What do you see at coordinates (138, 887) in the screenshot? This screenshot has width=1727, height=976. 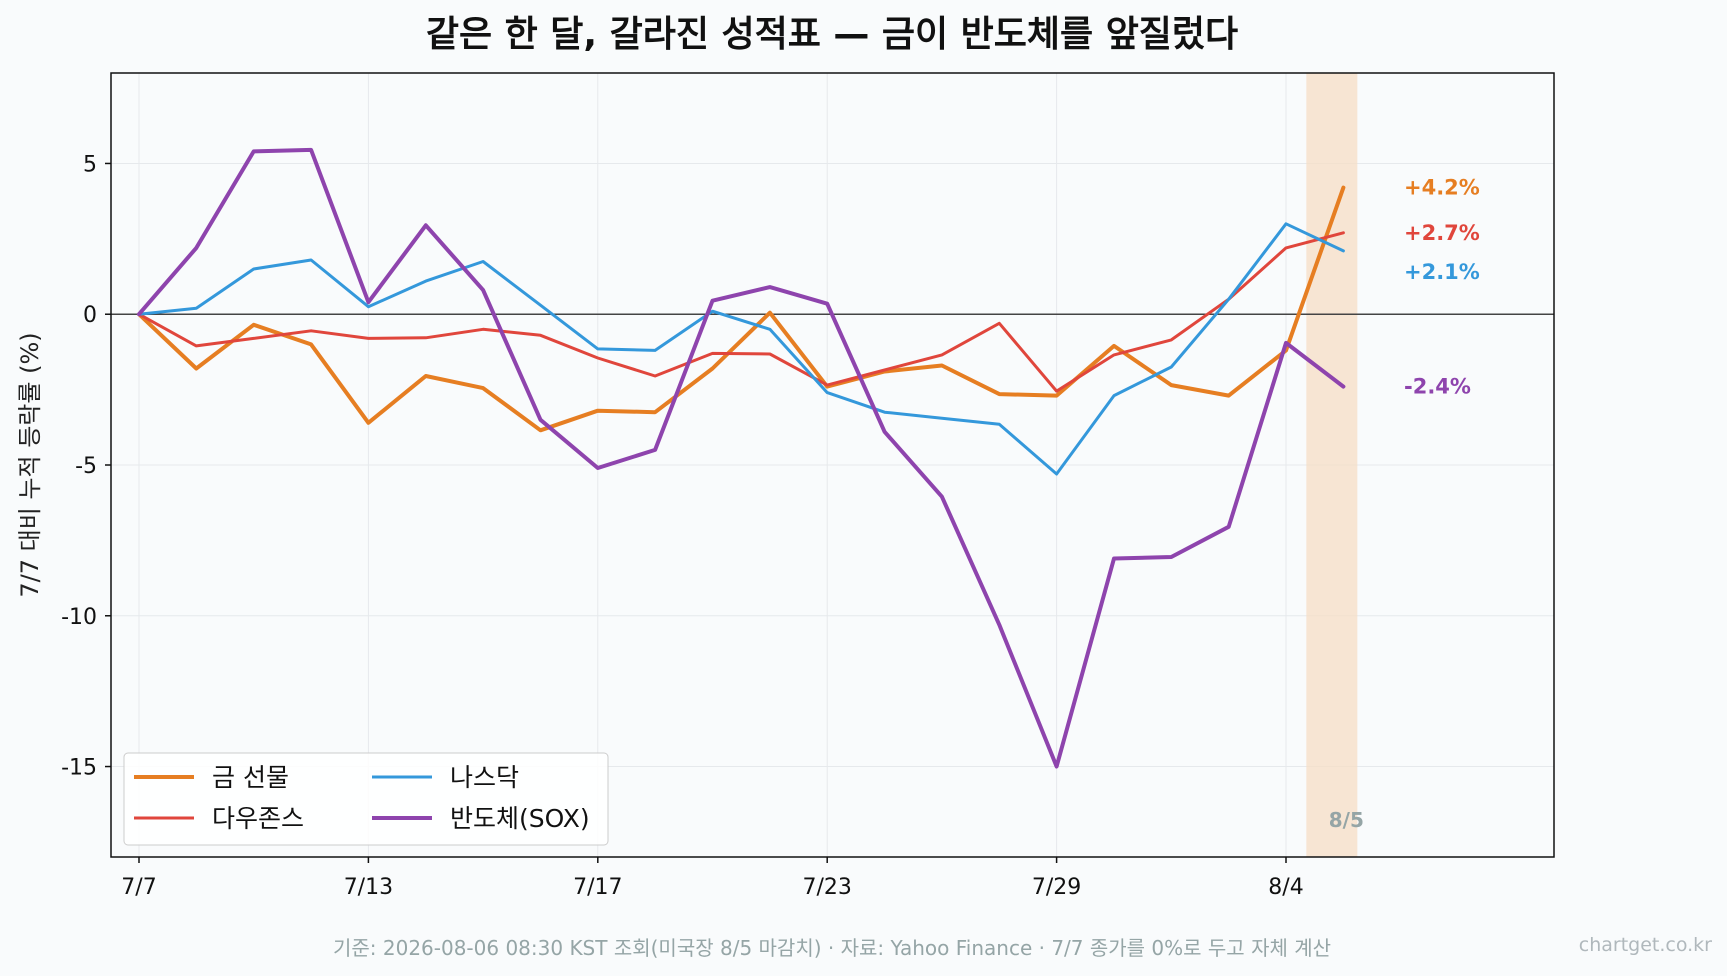 I see `x-tick-label: 7/7` at bounding box center [138, 887].